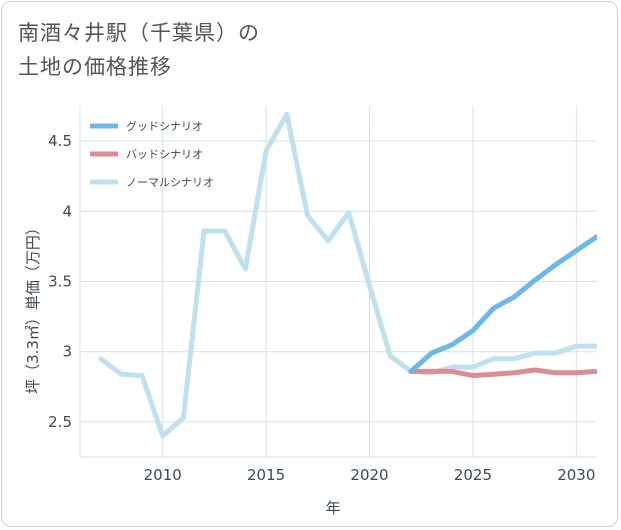  I want to click on x-tick-label: 2015, so click(266, 475).